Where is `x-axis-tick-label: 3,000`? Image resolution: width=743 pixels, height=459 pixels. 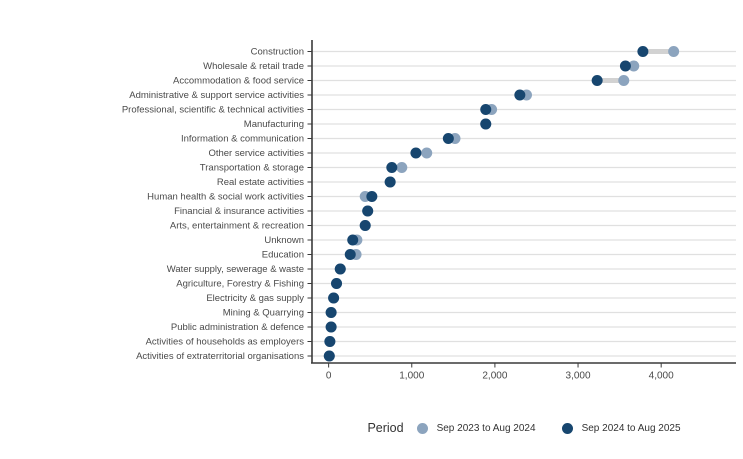
x-axis-tick-label: 3,000 is located at coordinates (578, 376).